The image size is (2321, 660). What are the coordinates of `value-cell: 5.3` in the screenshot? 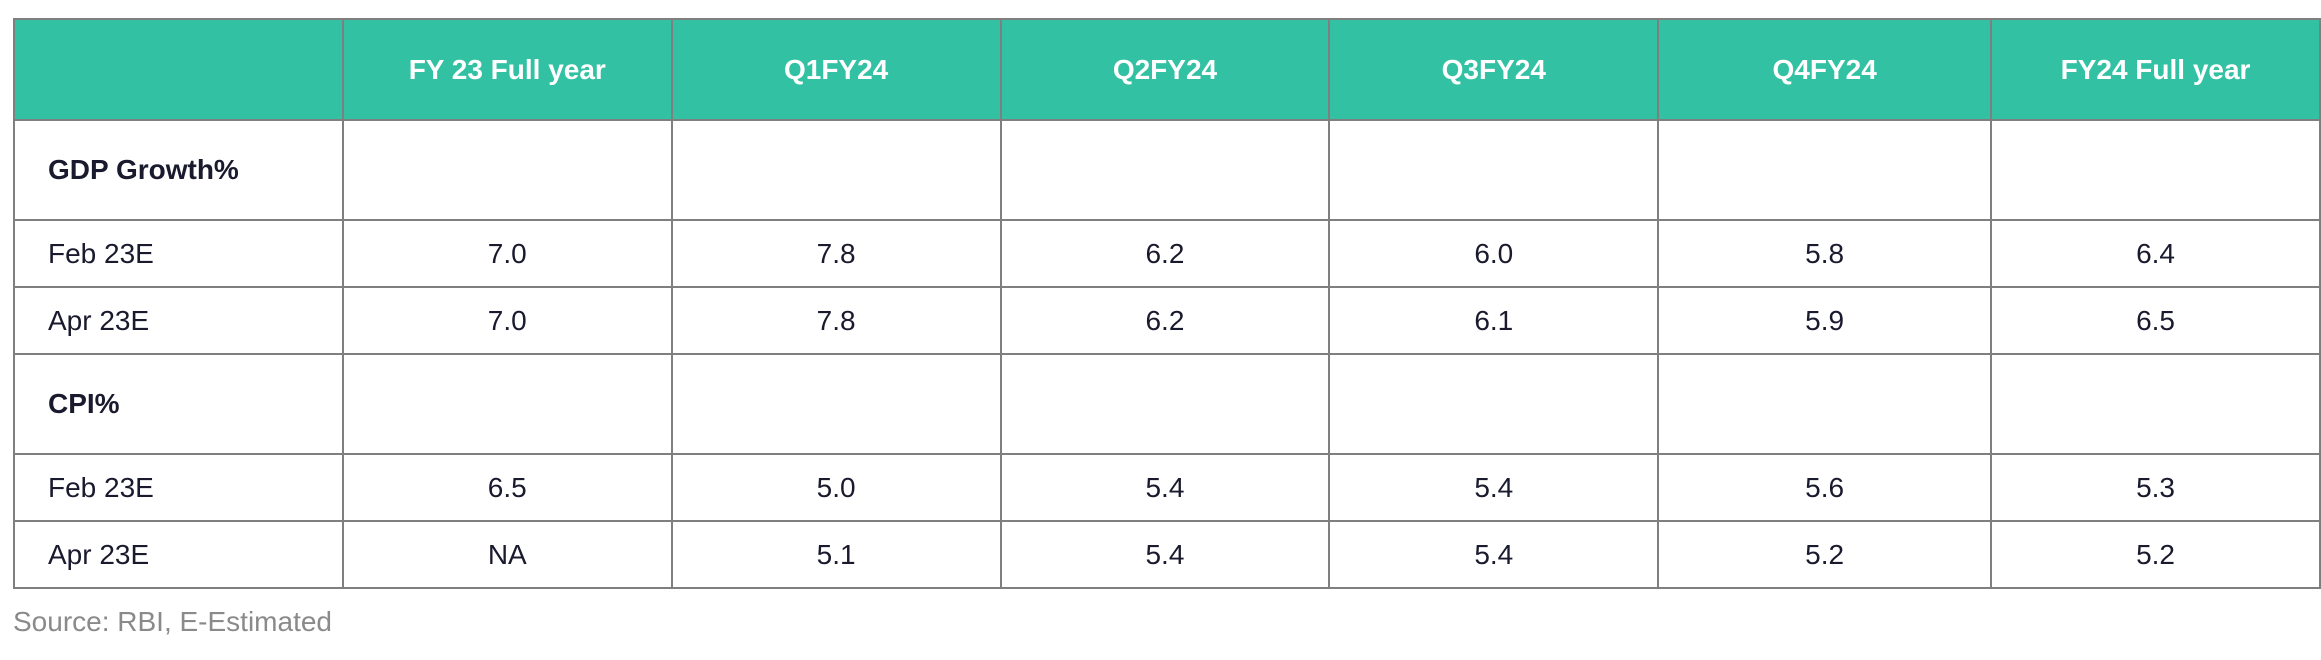 It's located at (2155, 487).